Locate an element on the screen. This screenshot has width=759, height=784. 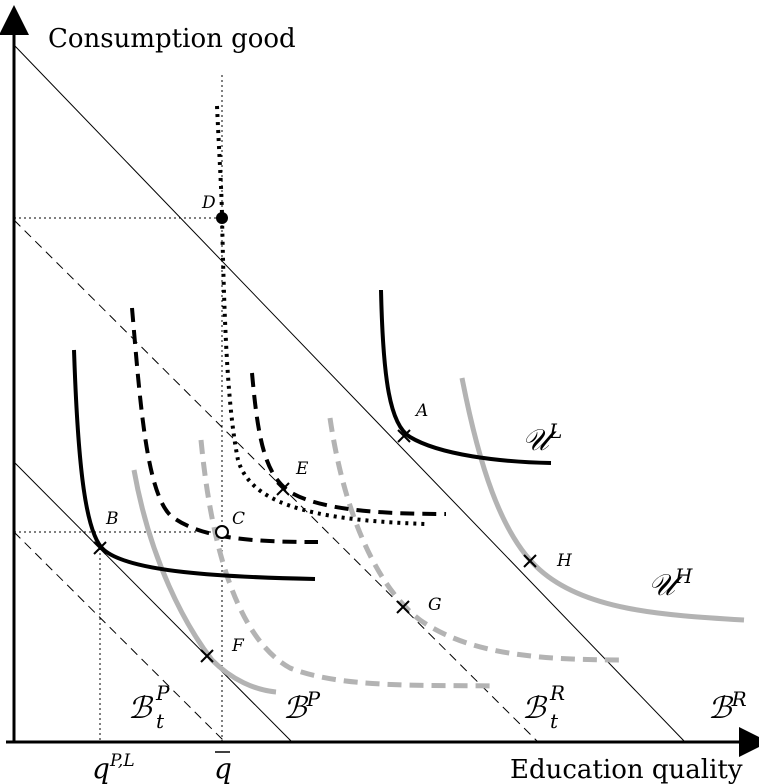
point-label-g: G is located at coordinates (435, 605).